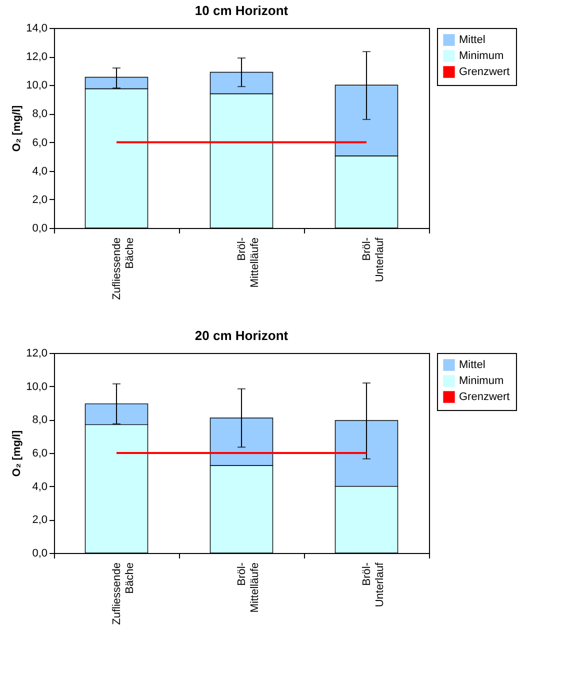  I want to click on chart-title: 10 cm Horizont, so click(241, 10).